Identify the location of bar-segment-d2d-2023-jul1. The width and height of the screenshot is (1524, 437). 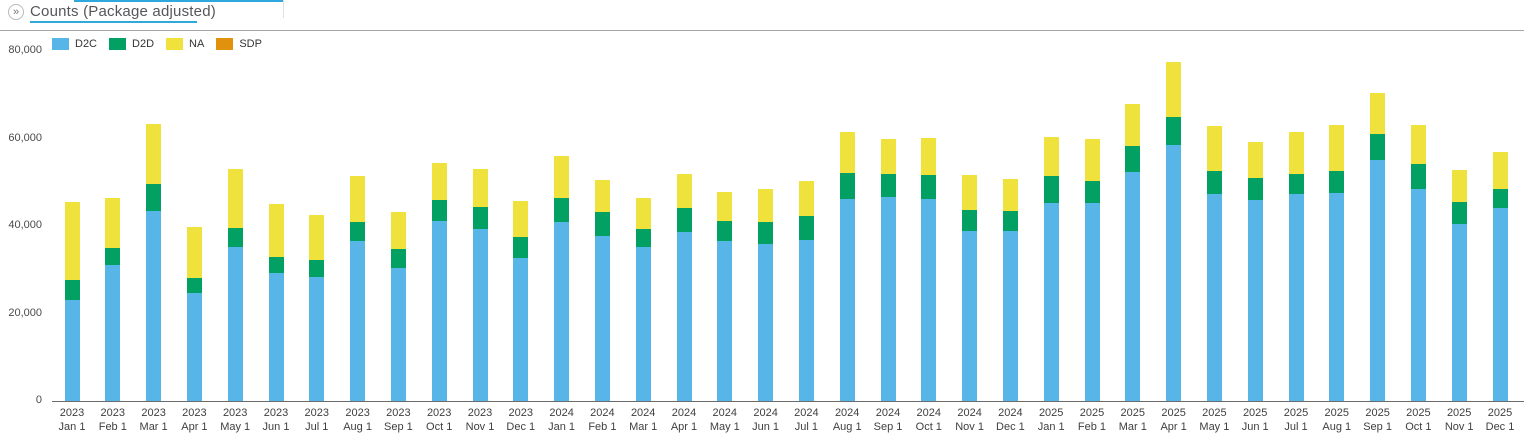
(317, 268).